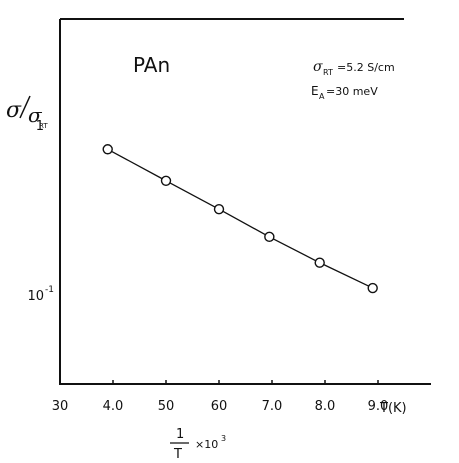 Image resolution: width=459 pixels, height=463 pixels. Describe the element at coordinates (60, 406) in the screenshot. I see `x-tick-label: 30` at that location.